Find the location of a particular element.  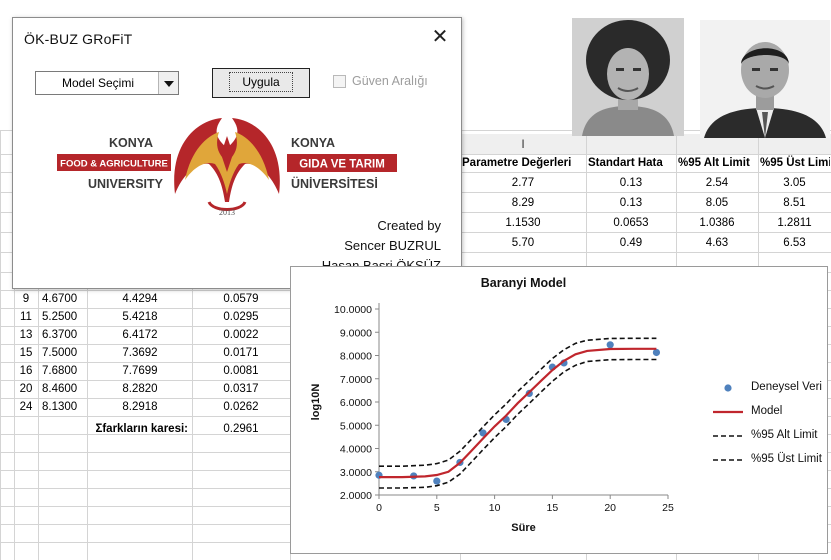

data-cell: 13 is located at coordinates (26, 335).